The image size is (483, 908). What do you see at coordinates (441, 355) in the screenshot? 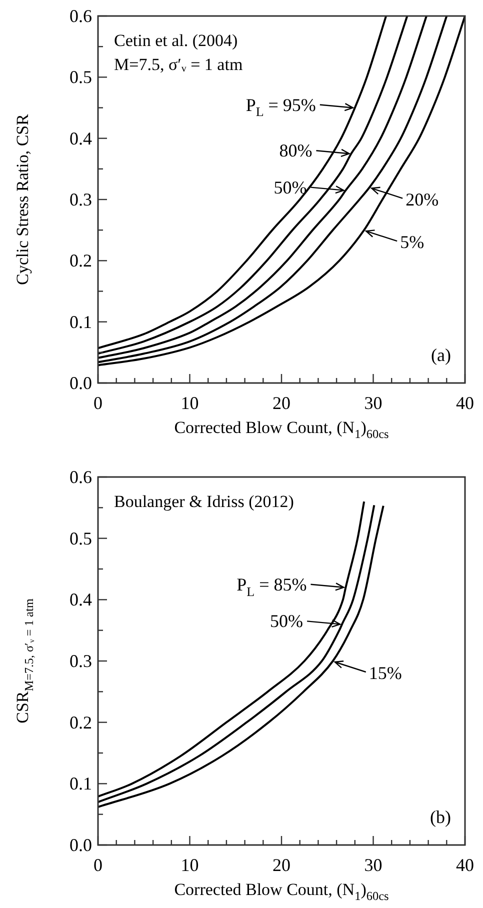
I see `annotation: (a)` at bounding box center [441, 355].